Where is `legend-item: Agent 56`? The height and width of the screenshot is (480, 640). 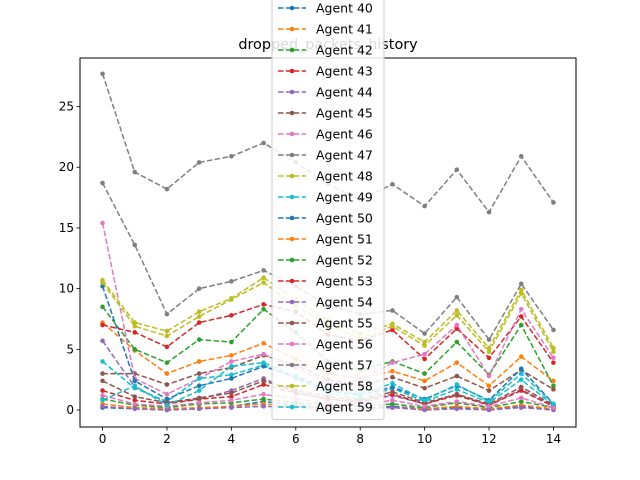
legend-item: Agent 56 is located at coordinates (325, 344).